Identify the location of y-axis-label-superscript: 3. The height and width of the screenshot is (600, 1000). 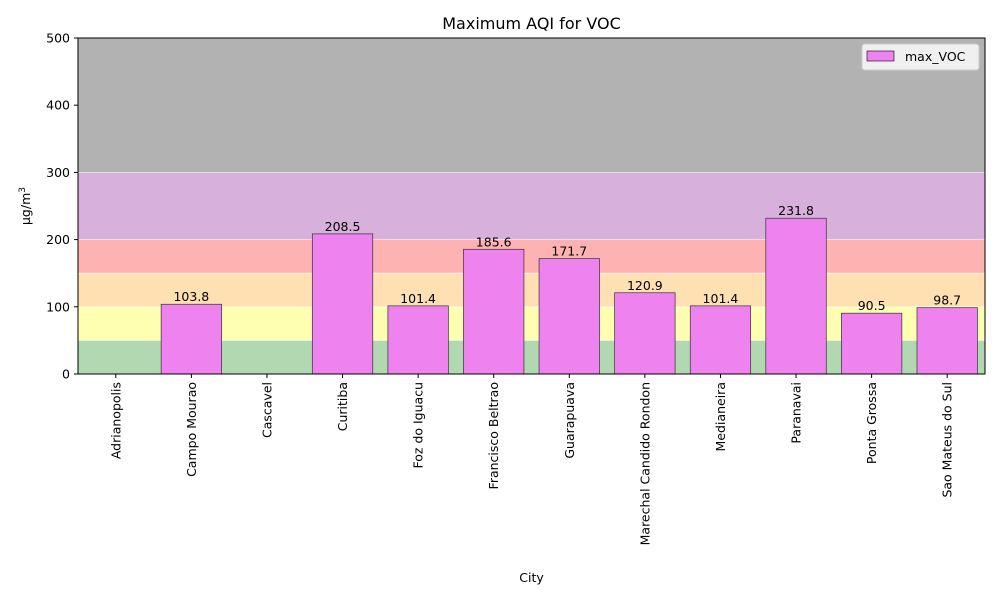
(23, 190).